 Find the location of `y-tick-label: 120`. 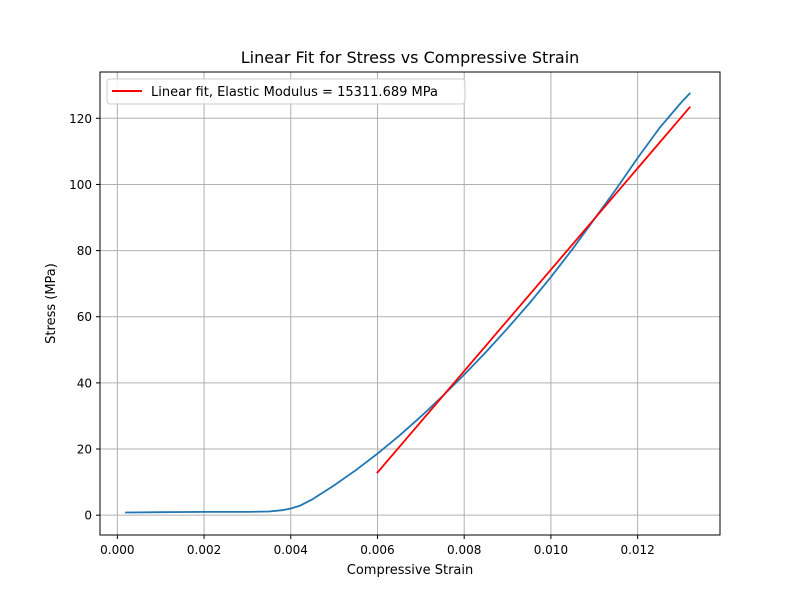

y-tick-label: 120 is located at coordinates (80, 119).